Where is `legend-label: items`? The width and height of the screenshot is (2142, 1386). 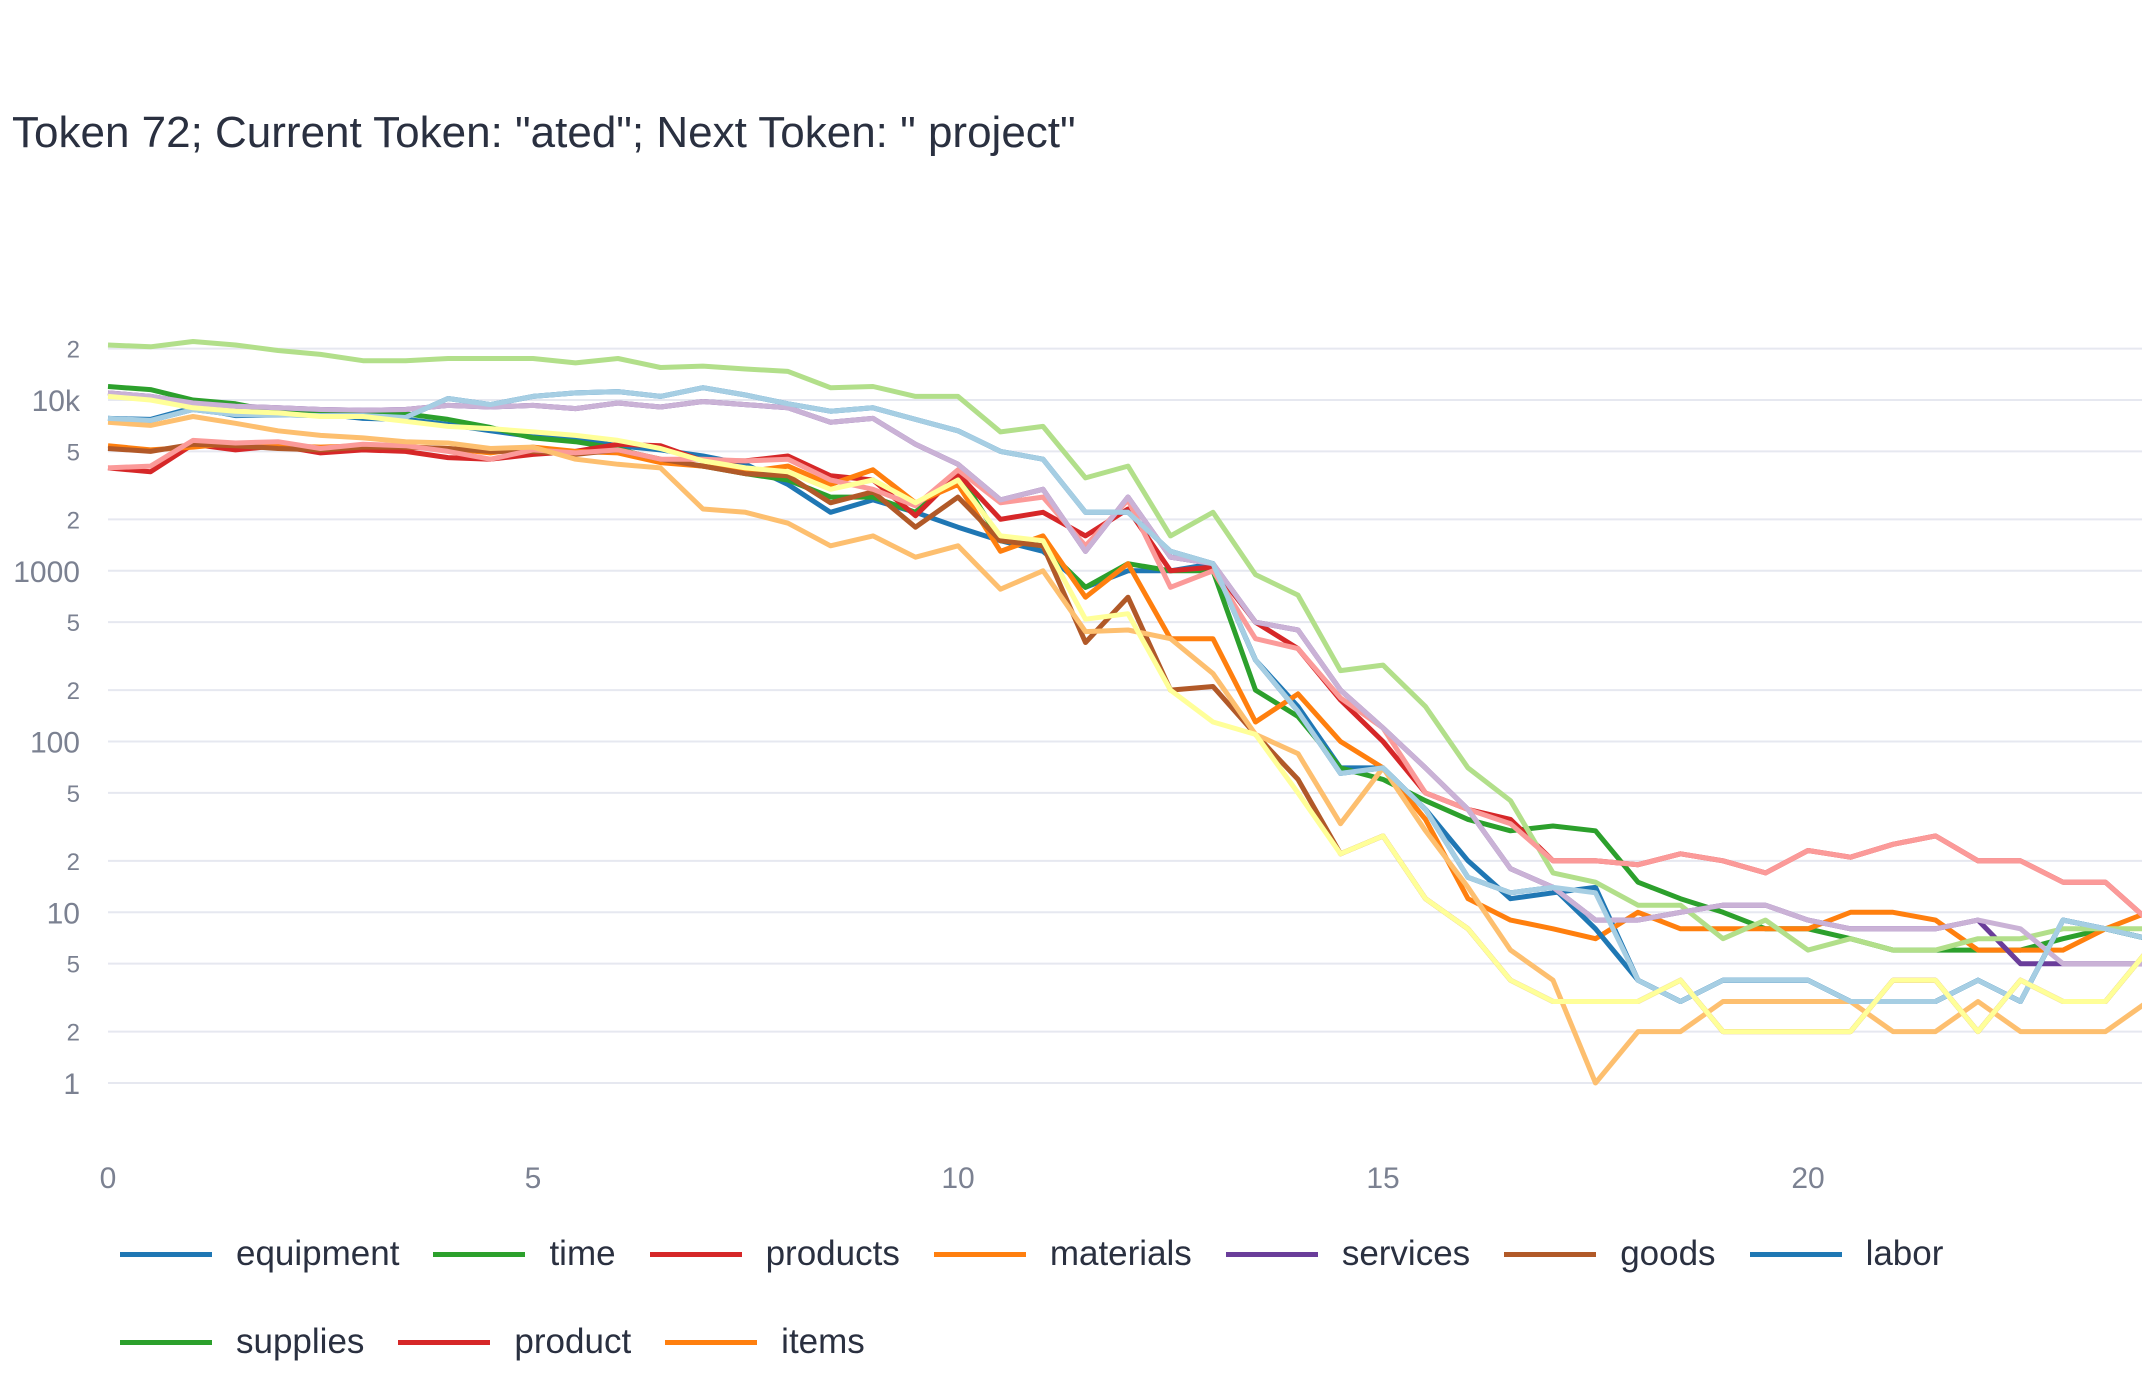 legend-label: items is located at coordinates (823, 1342).